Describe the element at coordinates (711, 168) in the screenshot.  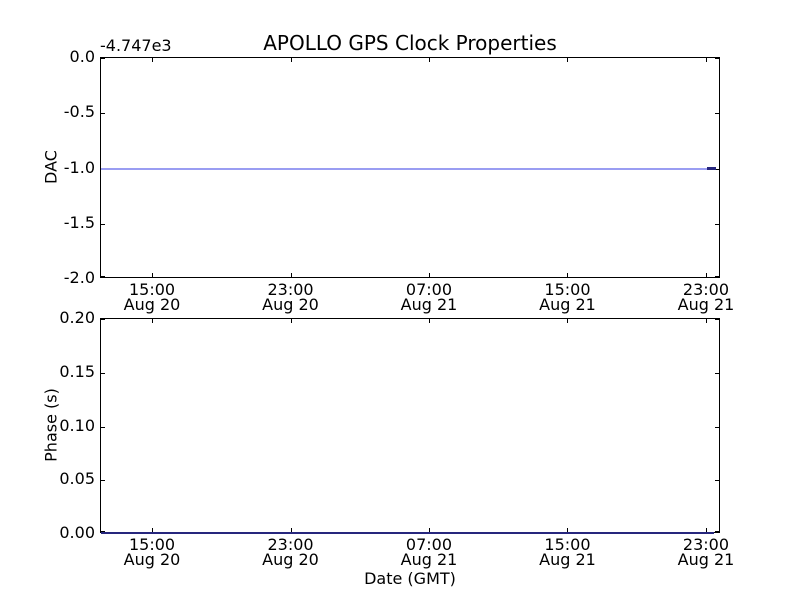
I see `dac-recent-data-line` at that location.